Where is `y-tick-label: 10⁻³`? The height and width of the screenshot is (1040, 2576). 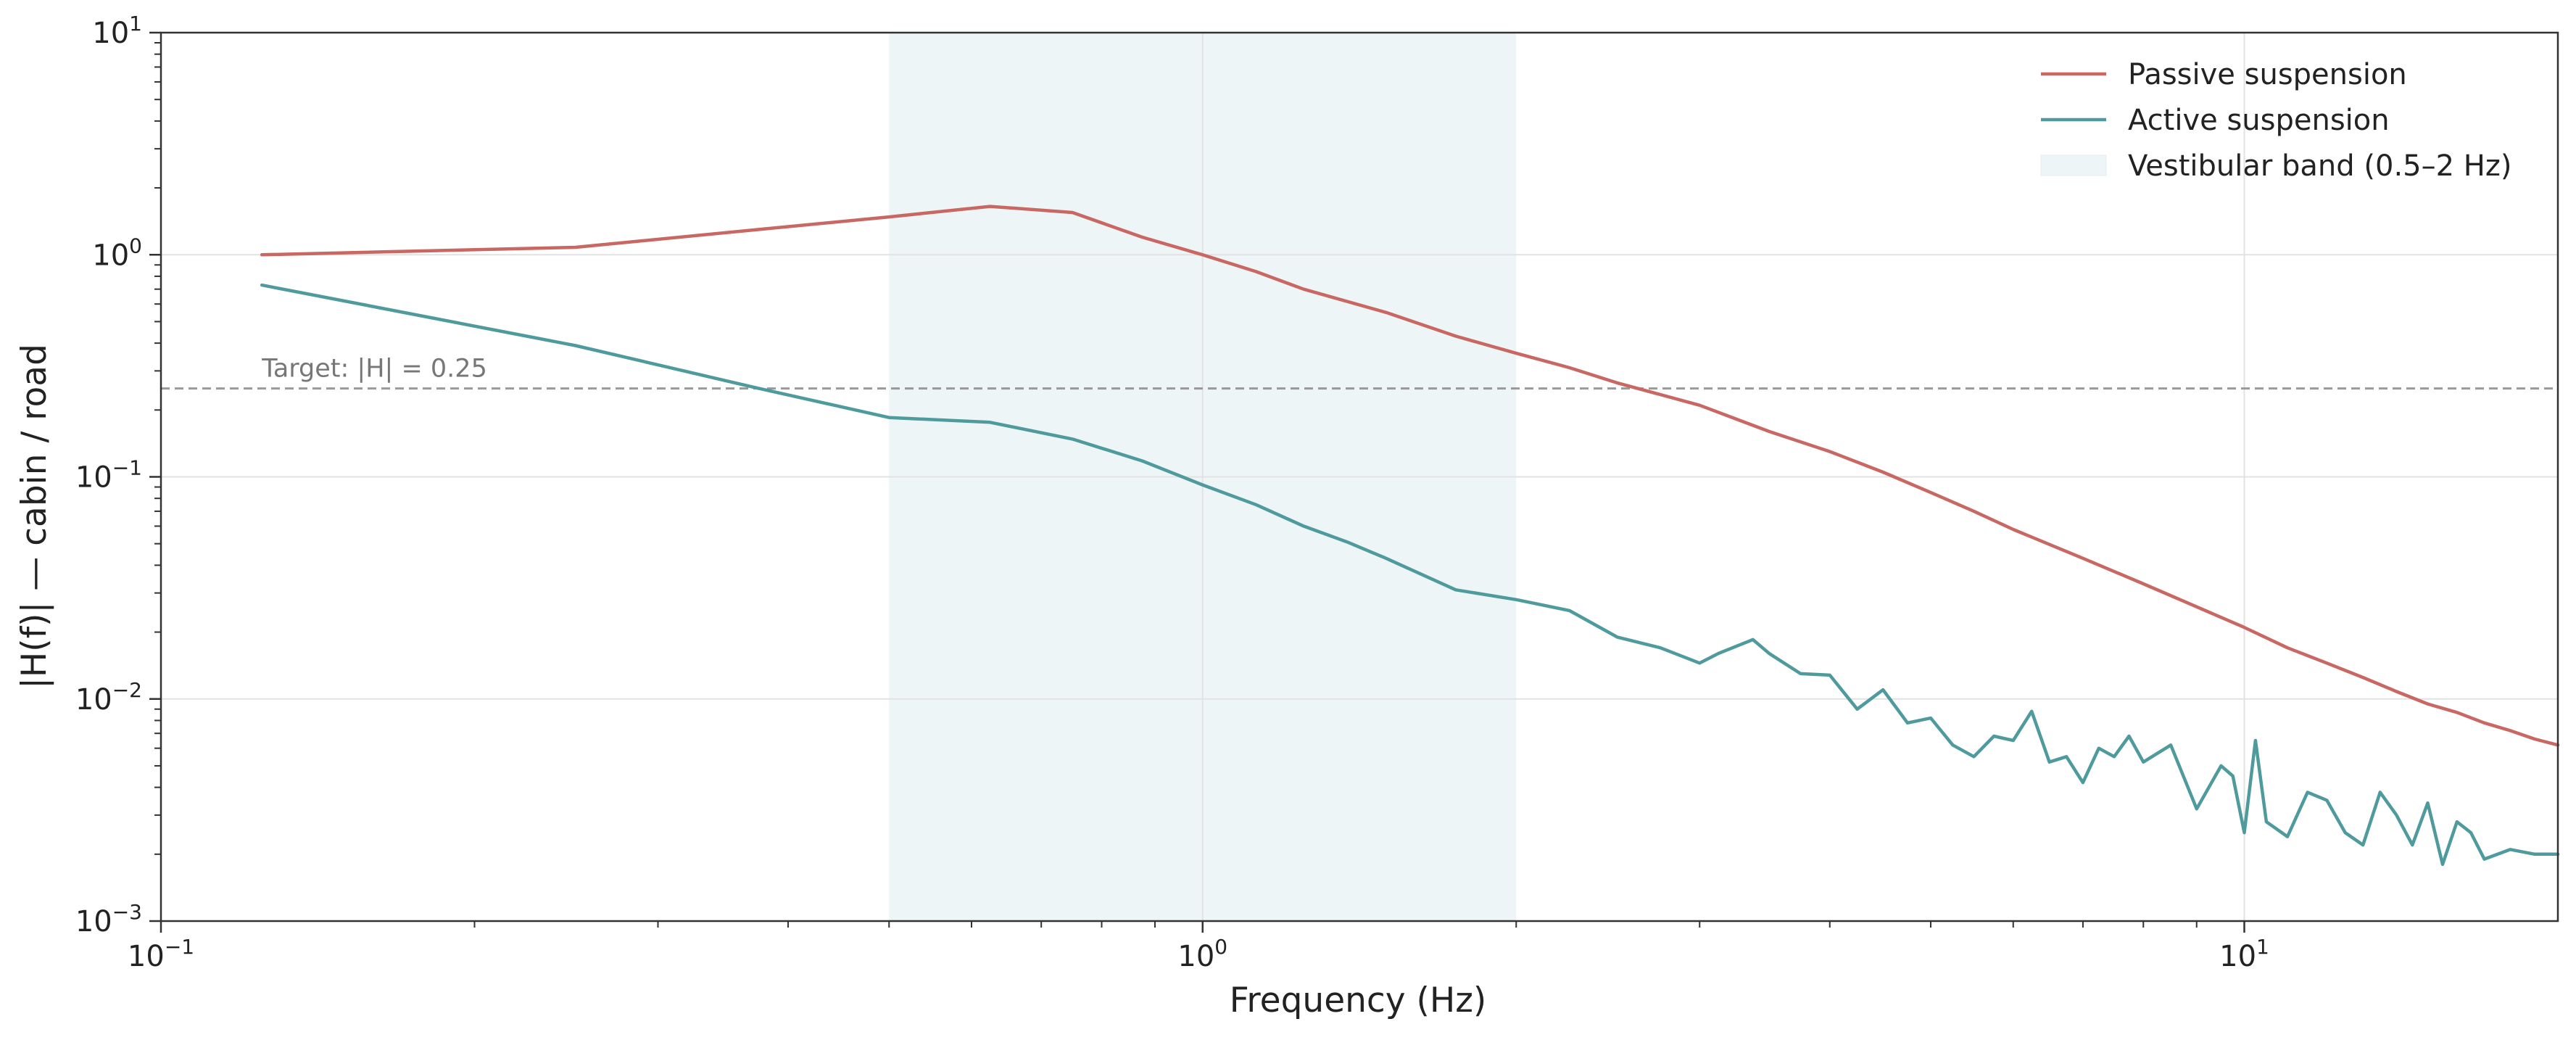 y-tick-label: 10⁻³ is located at coordinates (109, 919).